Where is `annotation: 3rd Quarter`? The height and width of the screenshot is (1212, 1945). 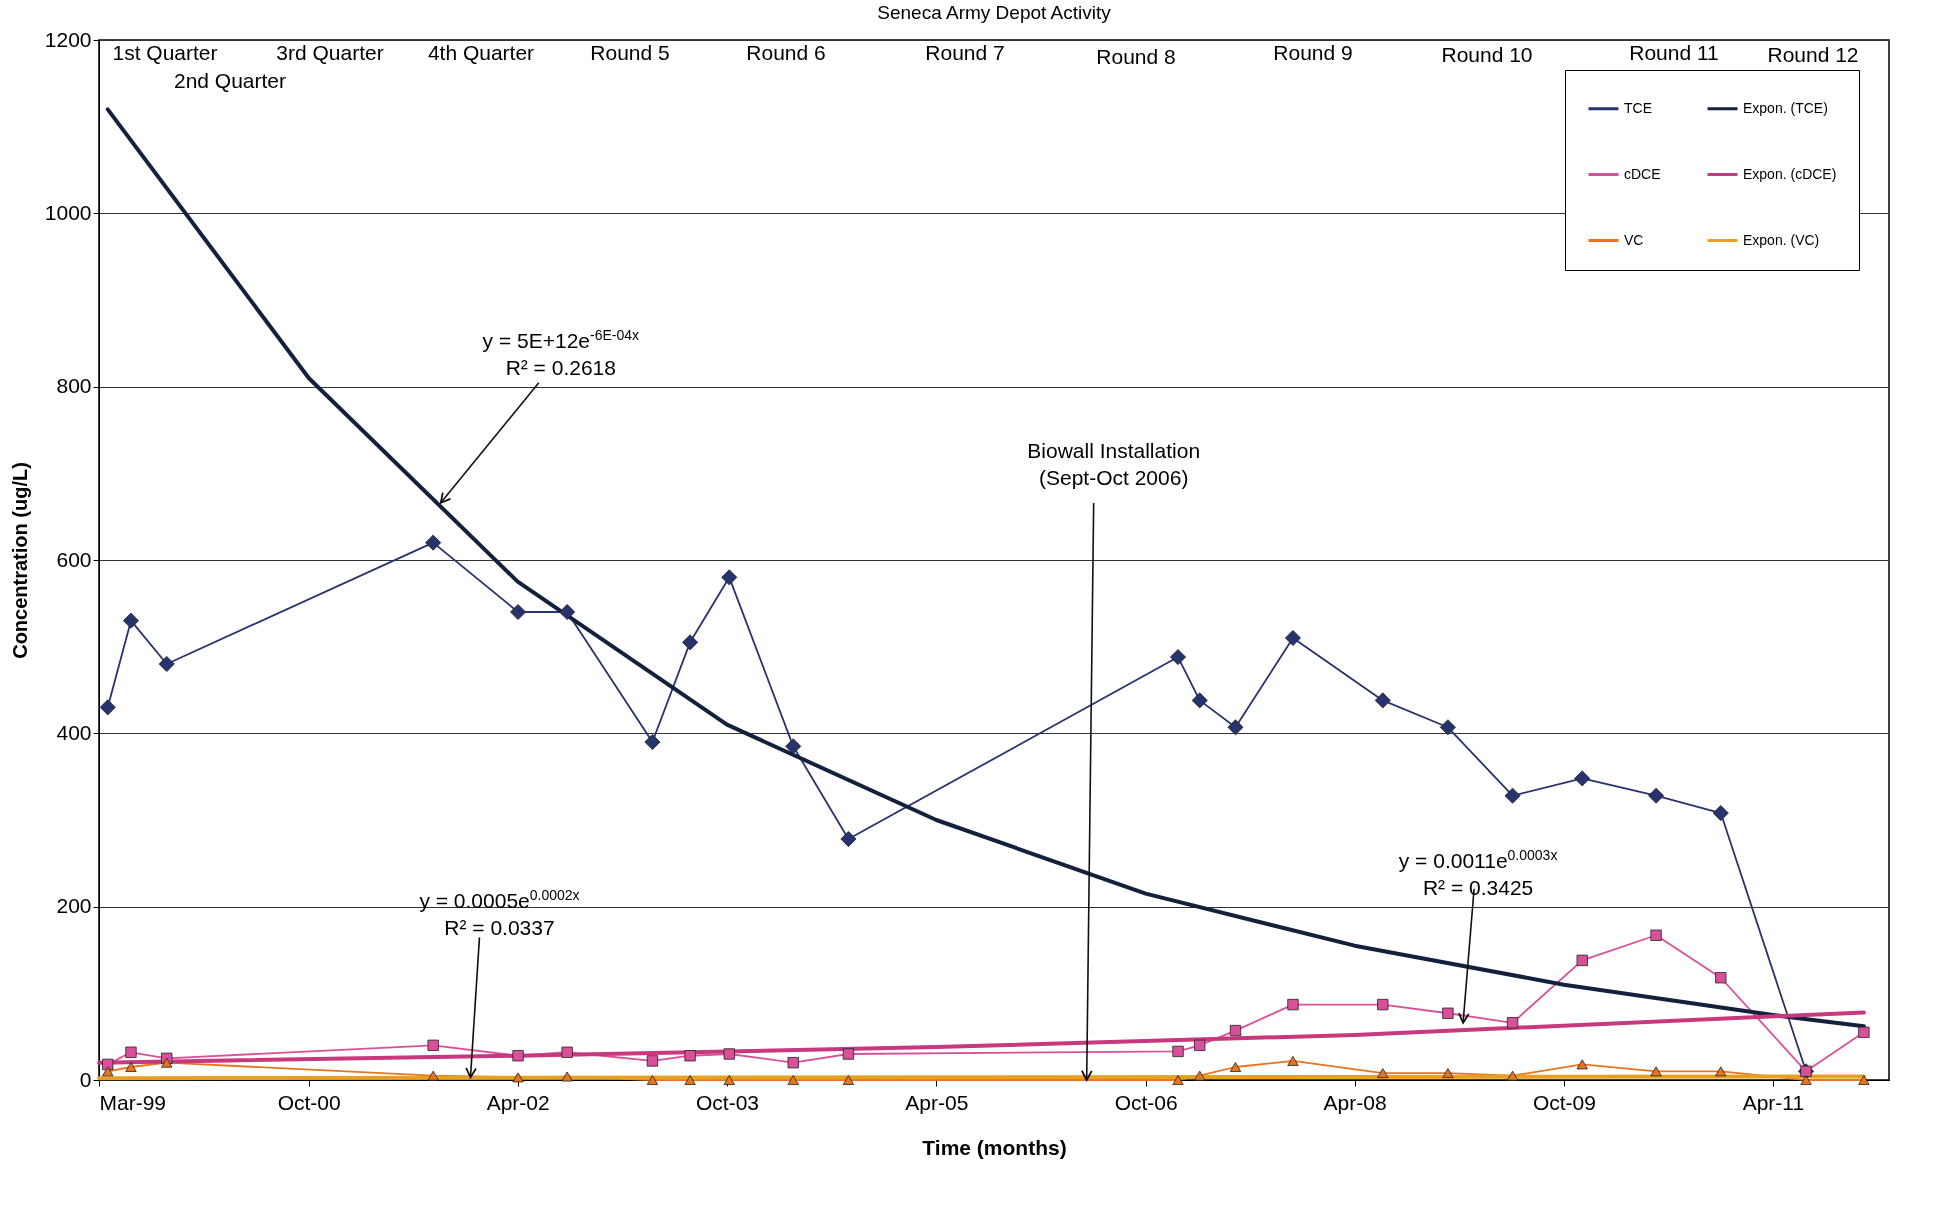
annotation: 3rd Quarter is located at coordinates (330, 52).